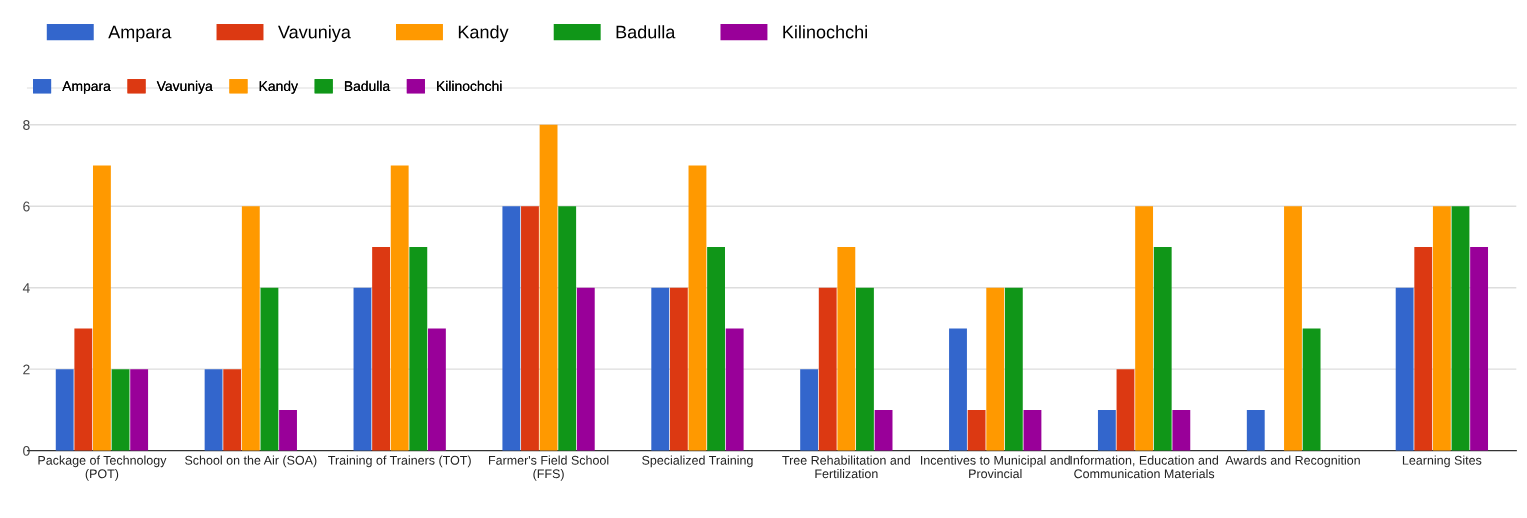 This screenshot has width=1527, height=518. I want to click on legend-label: Vavuniya, so click(184, 87).